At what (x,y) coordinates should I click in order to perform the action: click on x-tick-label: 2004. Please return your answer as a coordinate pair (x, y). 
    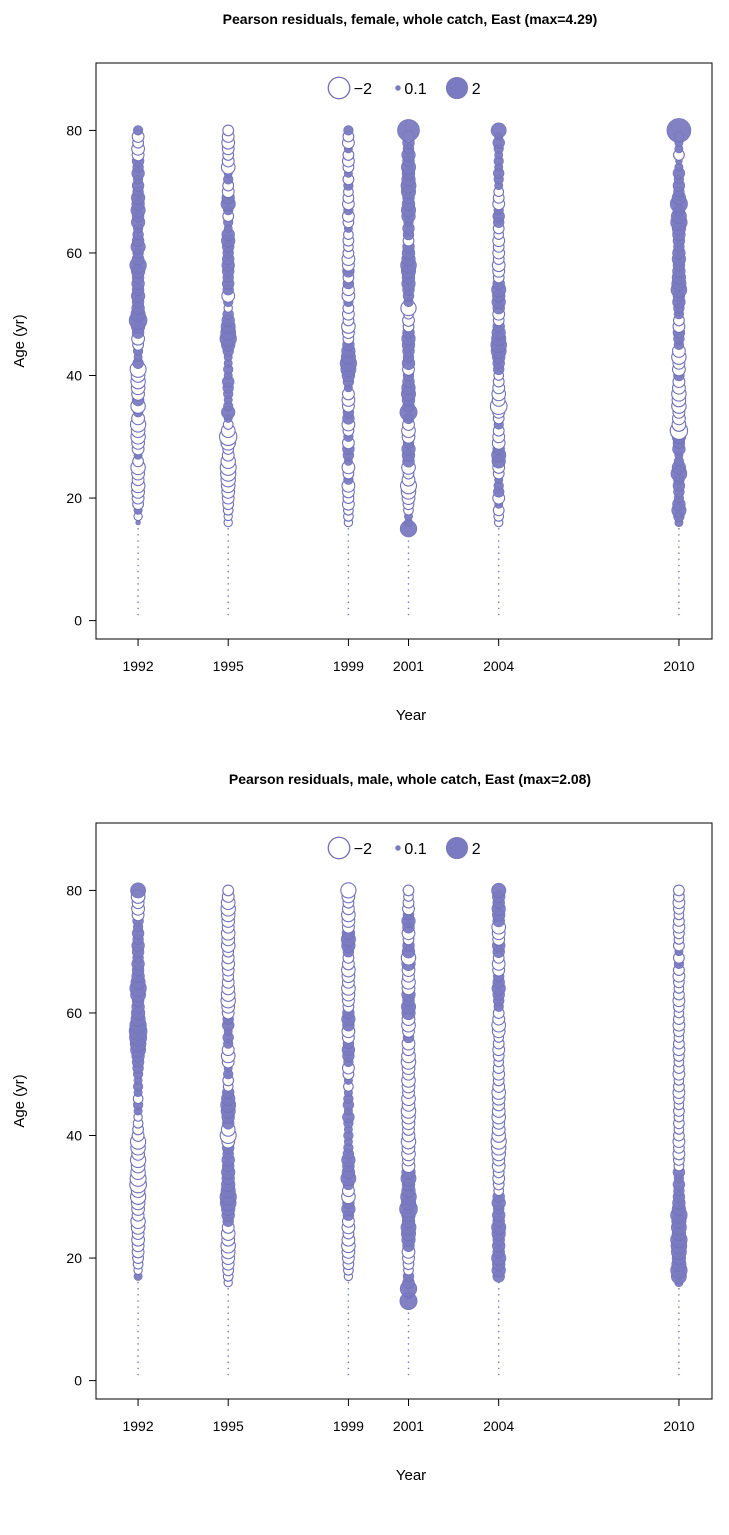
    Looking at the image, I should click on (498, 666).